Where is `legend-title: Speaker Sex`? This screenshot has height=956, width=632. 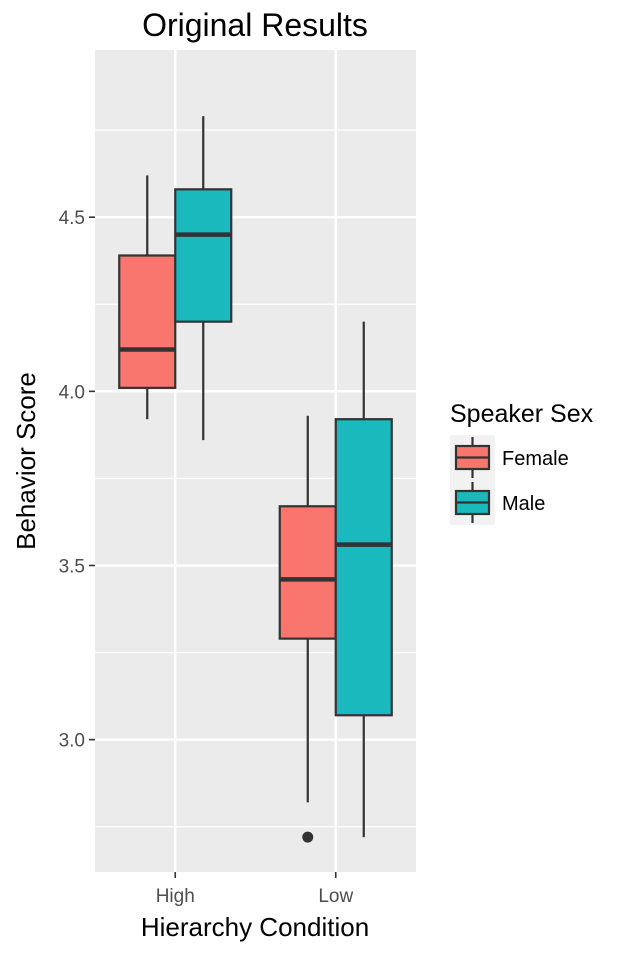 legend-title: Speaker Sex is located at coordinates (522, 414).